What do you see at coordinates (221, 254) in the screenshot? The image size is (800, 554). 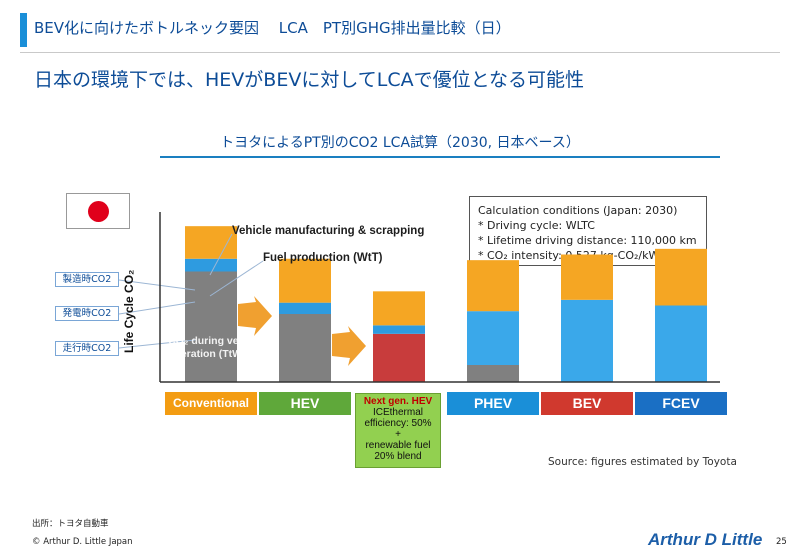 I see `leader-annotation-manufacturing` at bounding box center [221, 254].